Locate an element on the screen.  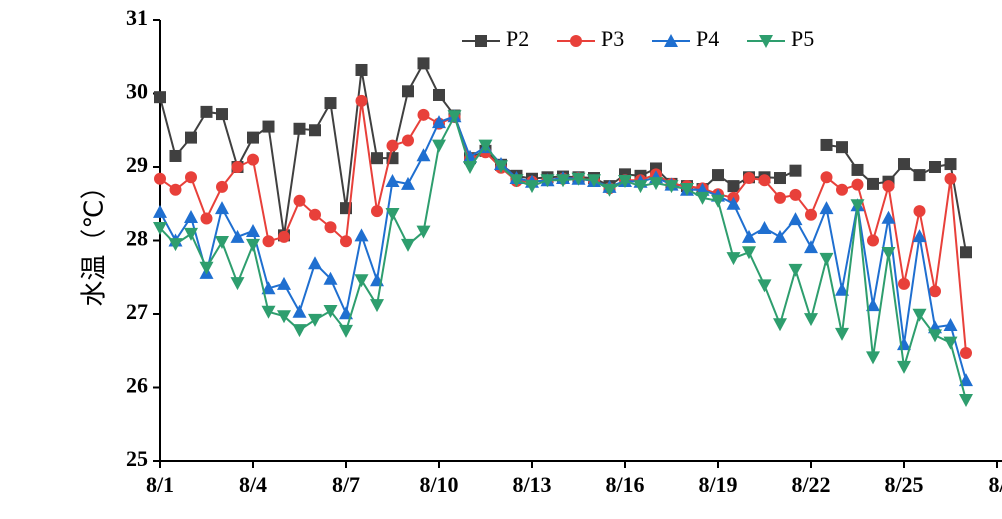
y-tick-label: 30 is located at coordinates (137, 91).